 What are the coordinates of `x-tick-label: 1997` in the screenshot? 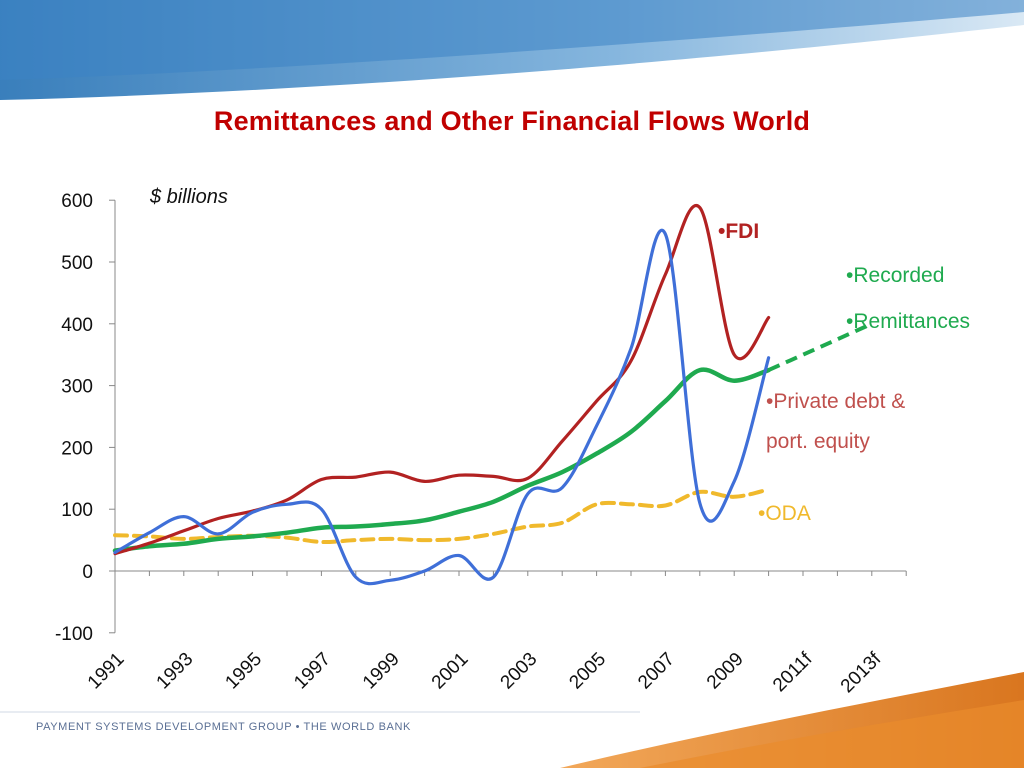 It's located at (312, 671).